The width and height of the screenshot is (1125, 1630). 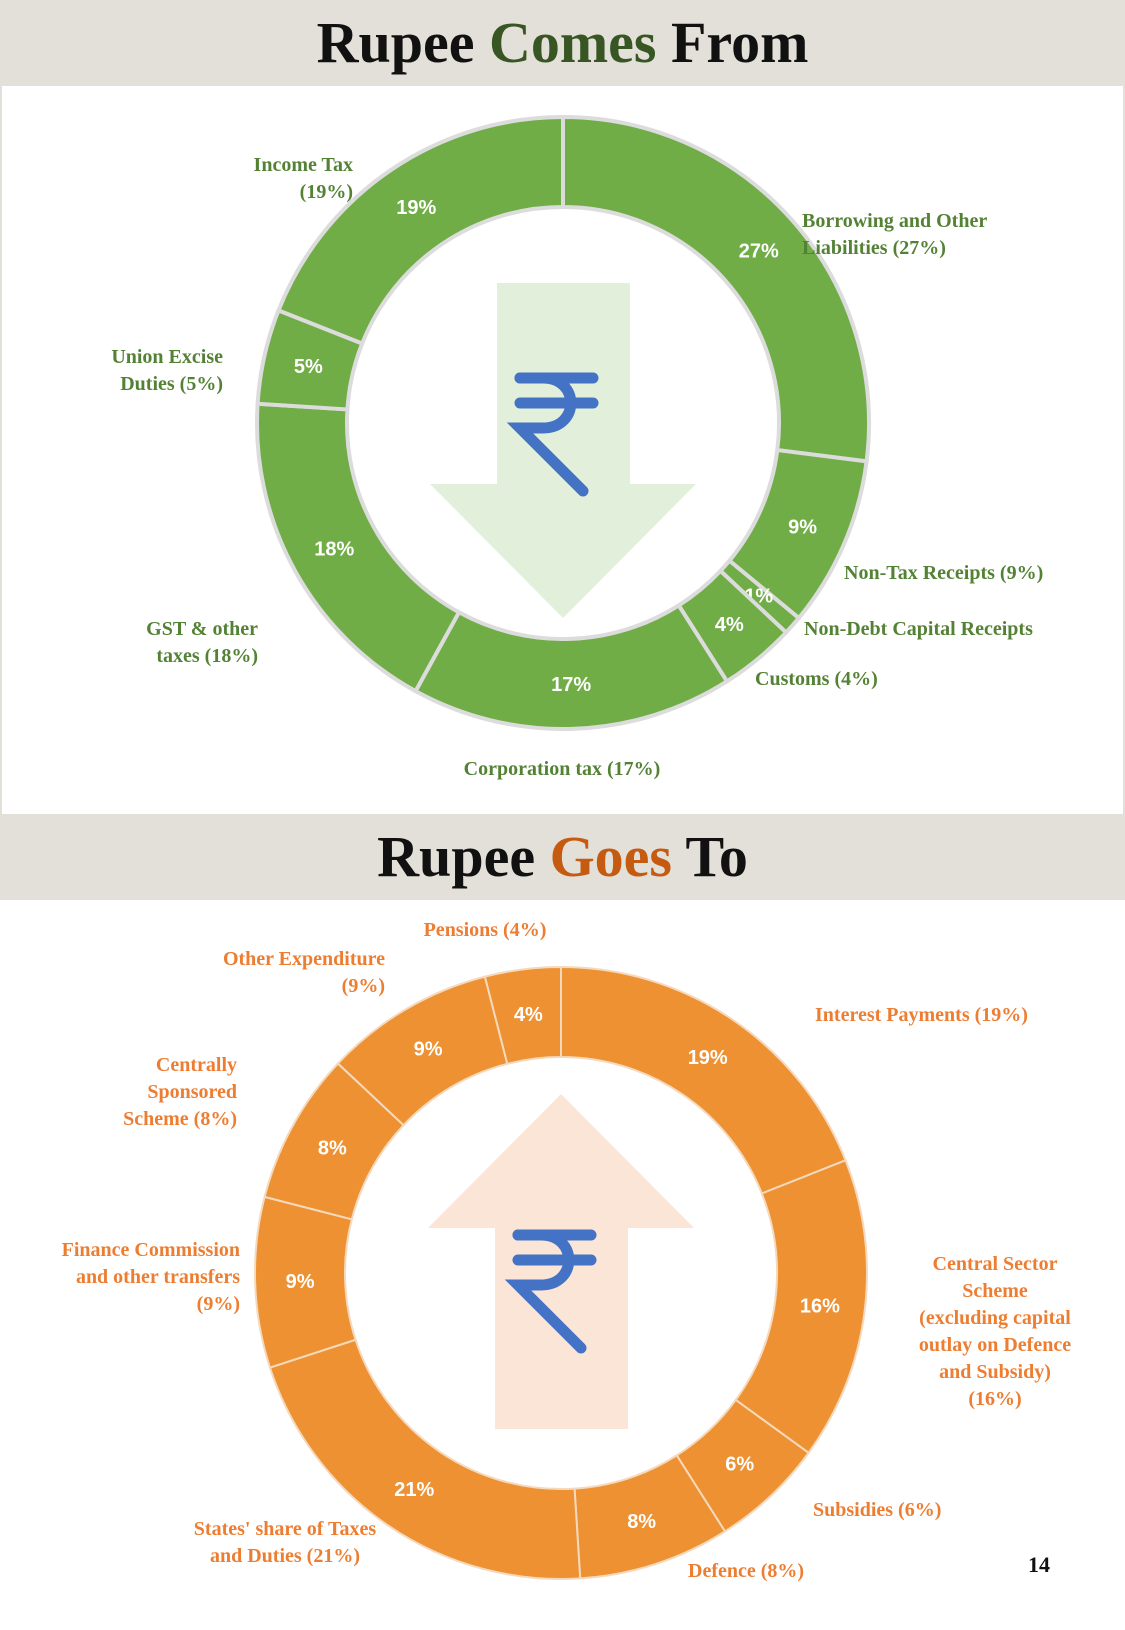 I want to click on header-rupee-goes-to: Rupee Goes To, so click(x=562, y=857).